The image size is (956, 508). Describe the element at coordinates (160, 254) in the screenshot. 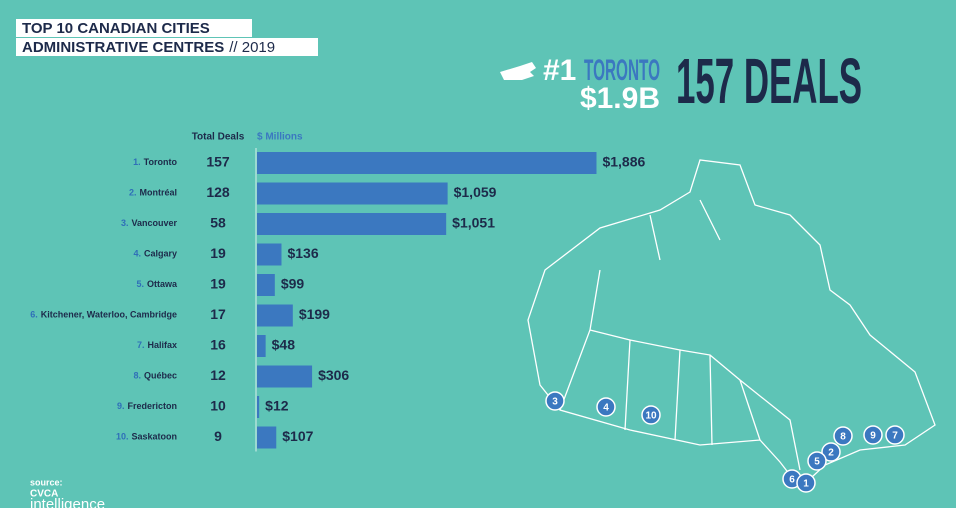

I see `city: Calgary` at that location.